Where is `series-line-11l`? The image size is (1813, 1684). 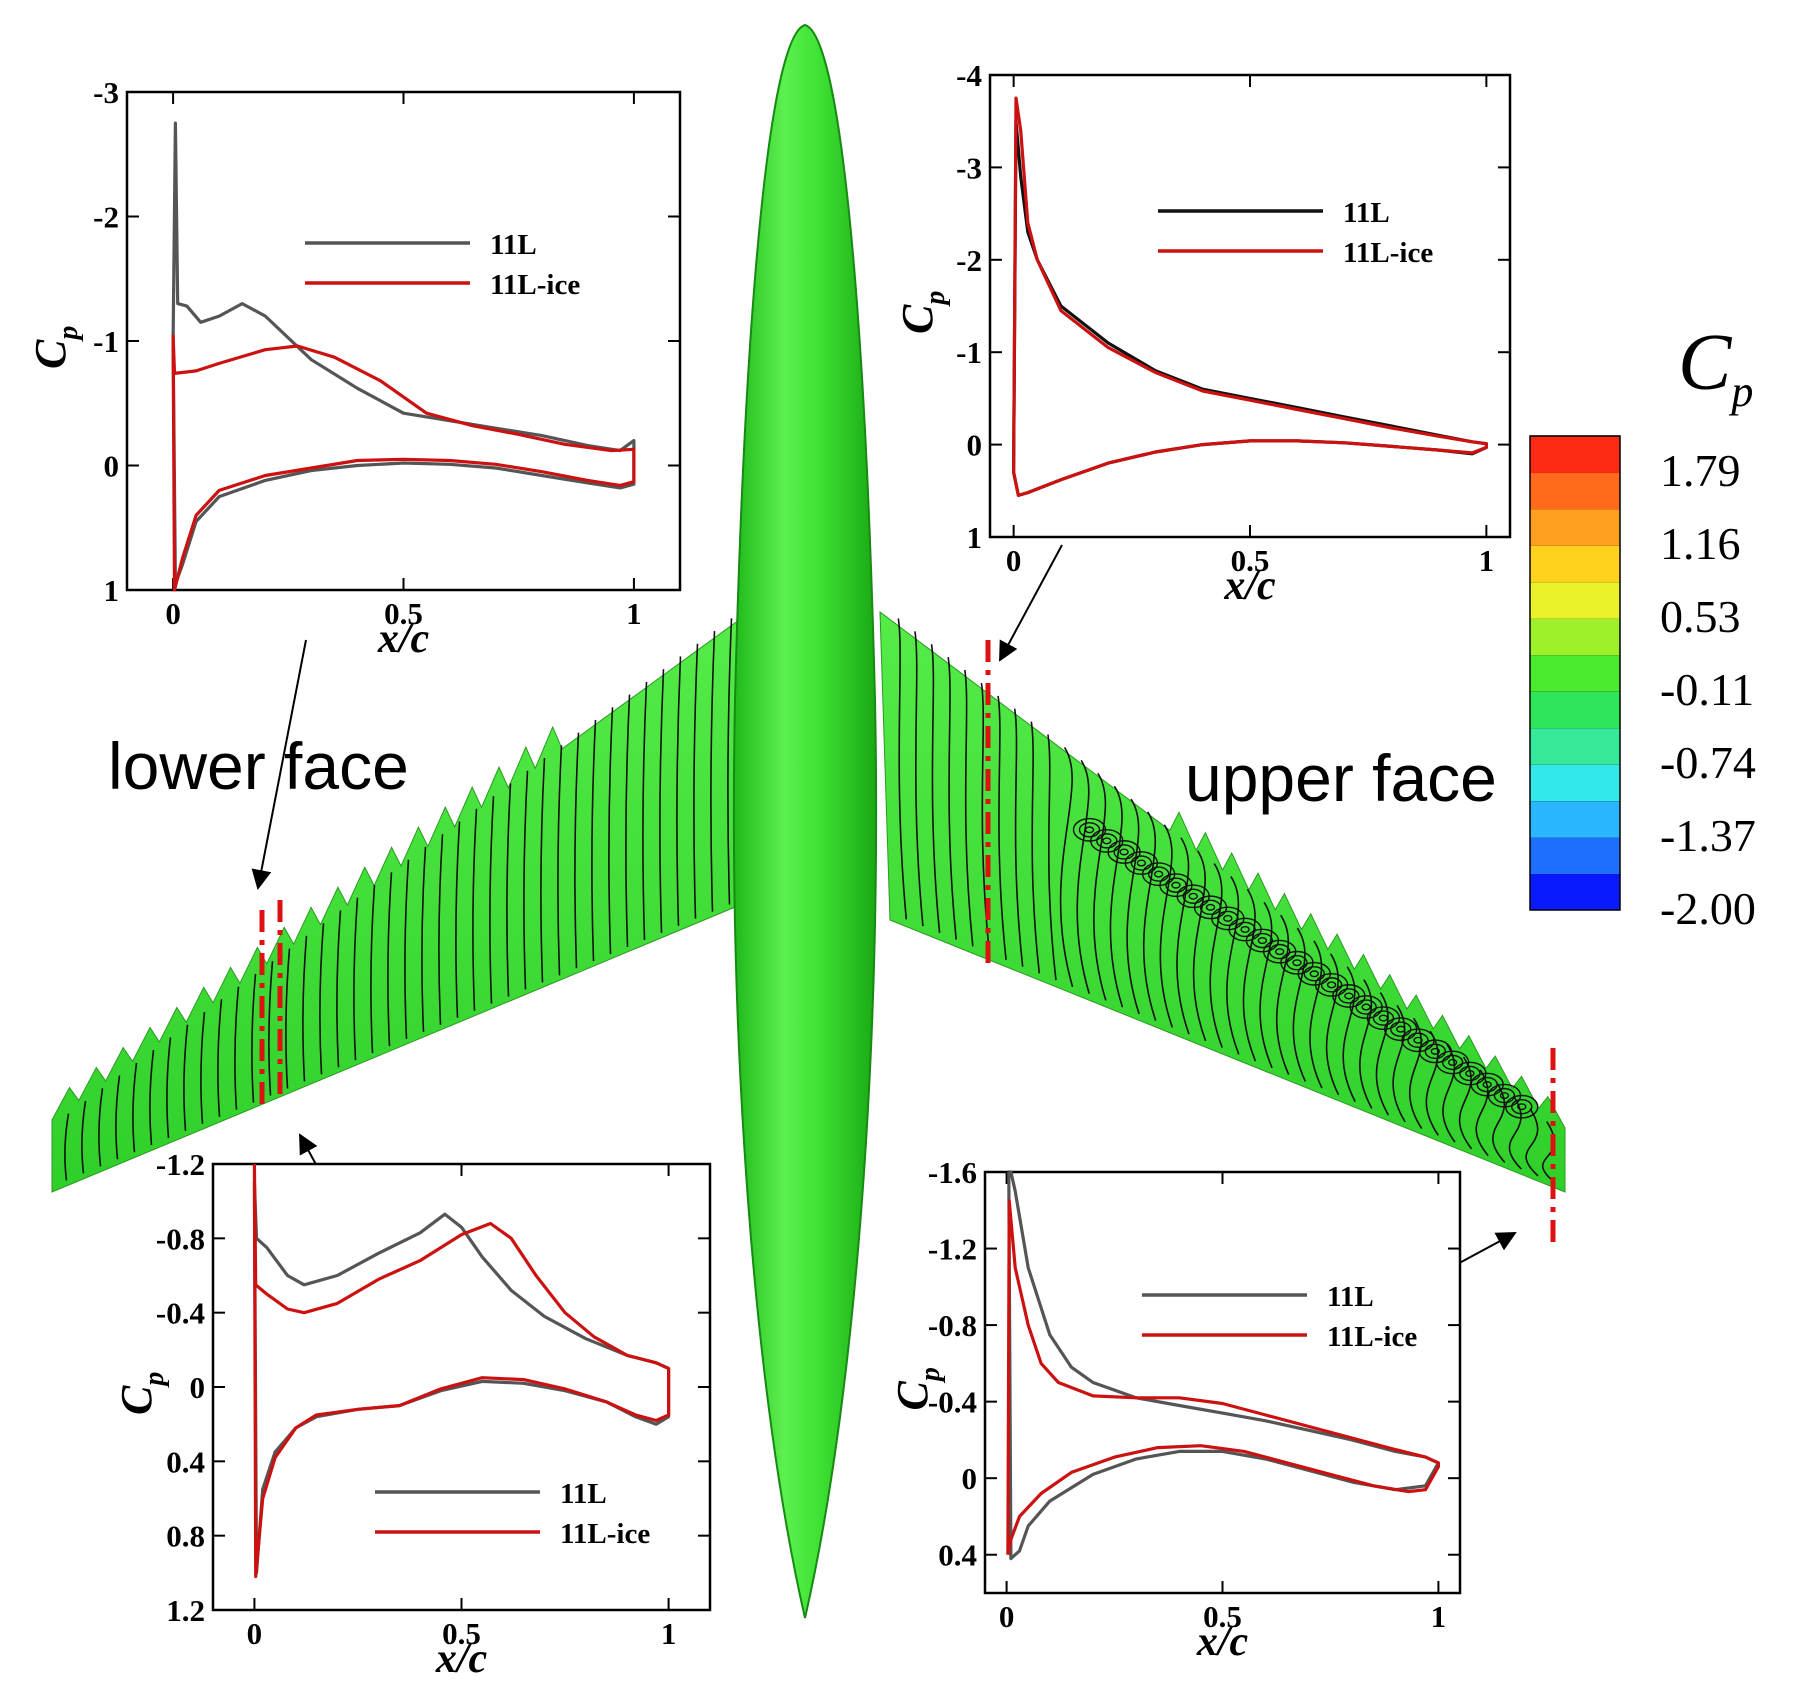 series-line-11l is located at coordinates (403, 353).